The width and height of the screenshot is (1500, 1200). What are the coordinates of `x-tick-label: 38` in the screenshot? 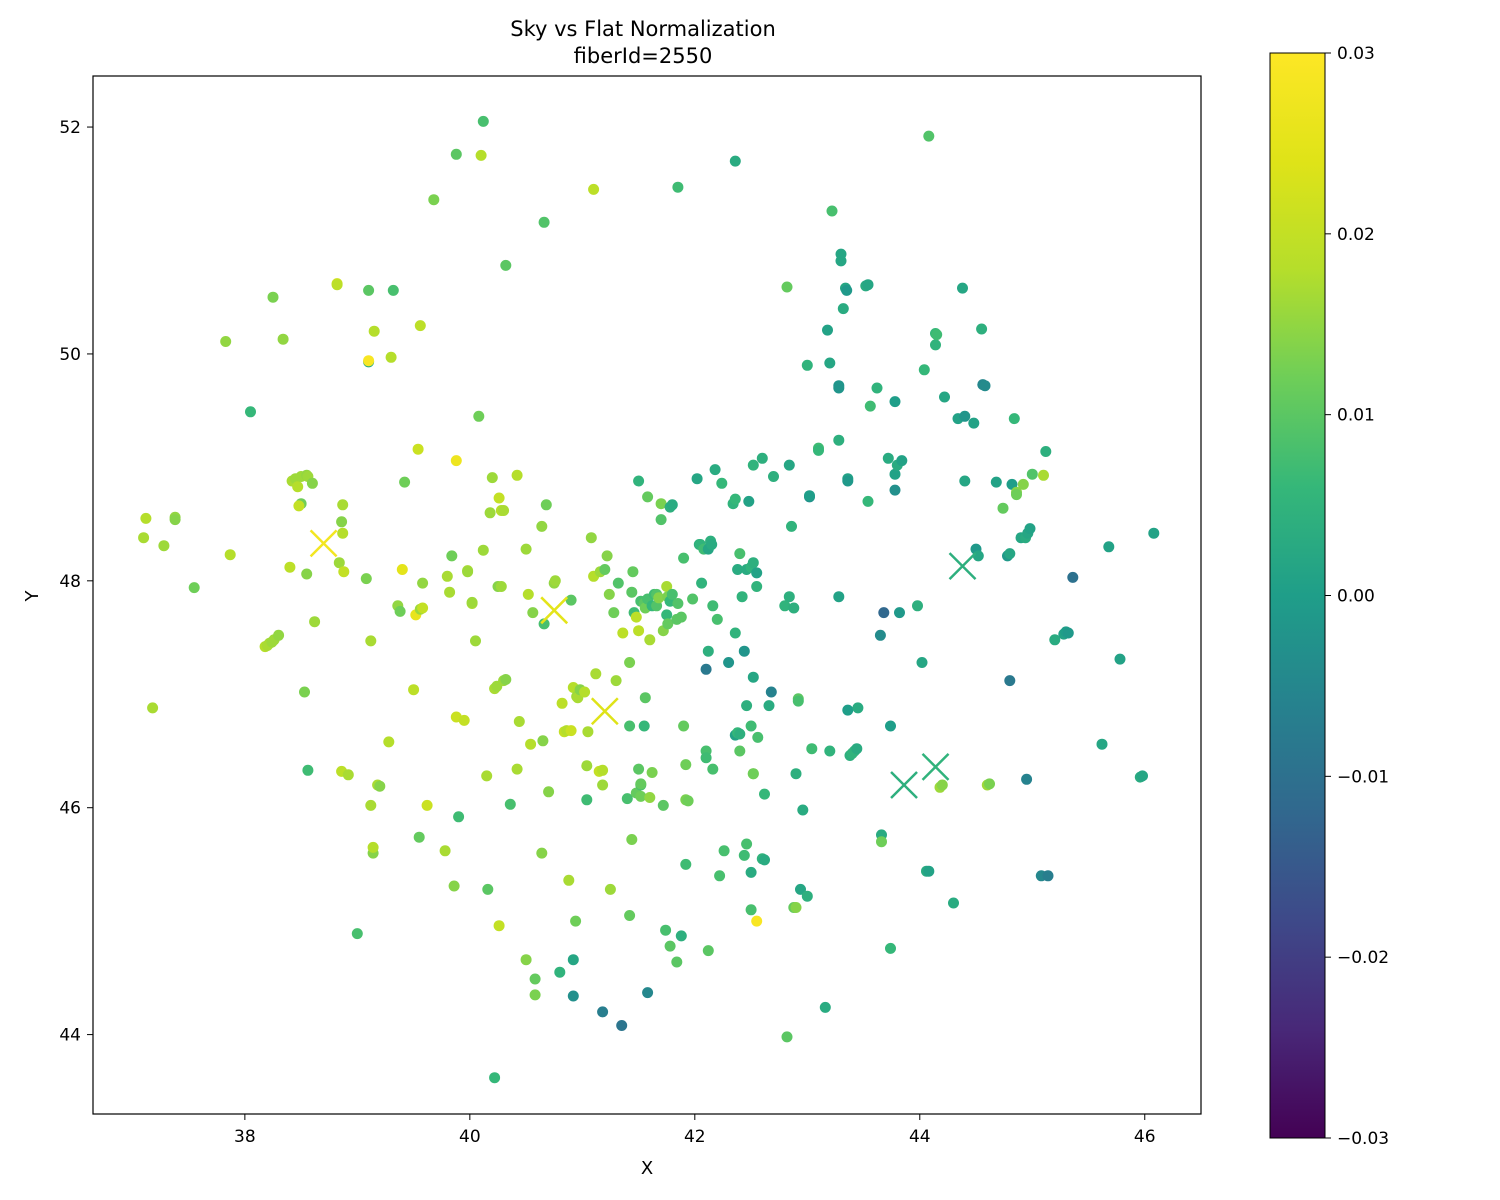 It's located at (245, 1137).